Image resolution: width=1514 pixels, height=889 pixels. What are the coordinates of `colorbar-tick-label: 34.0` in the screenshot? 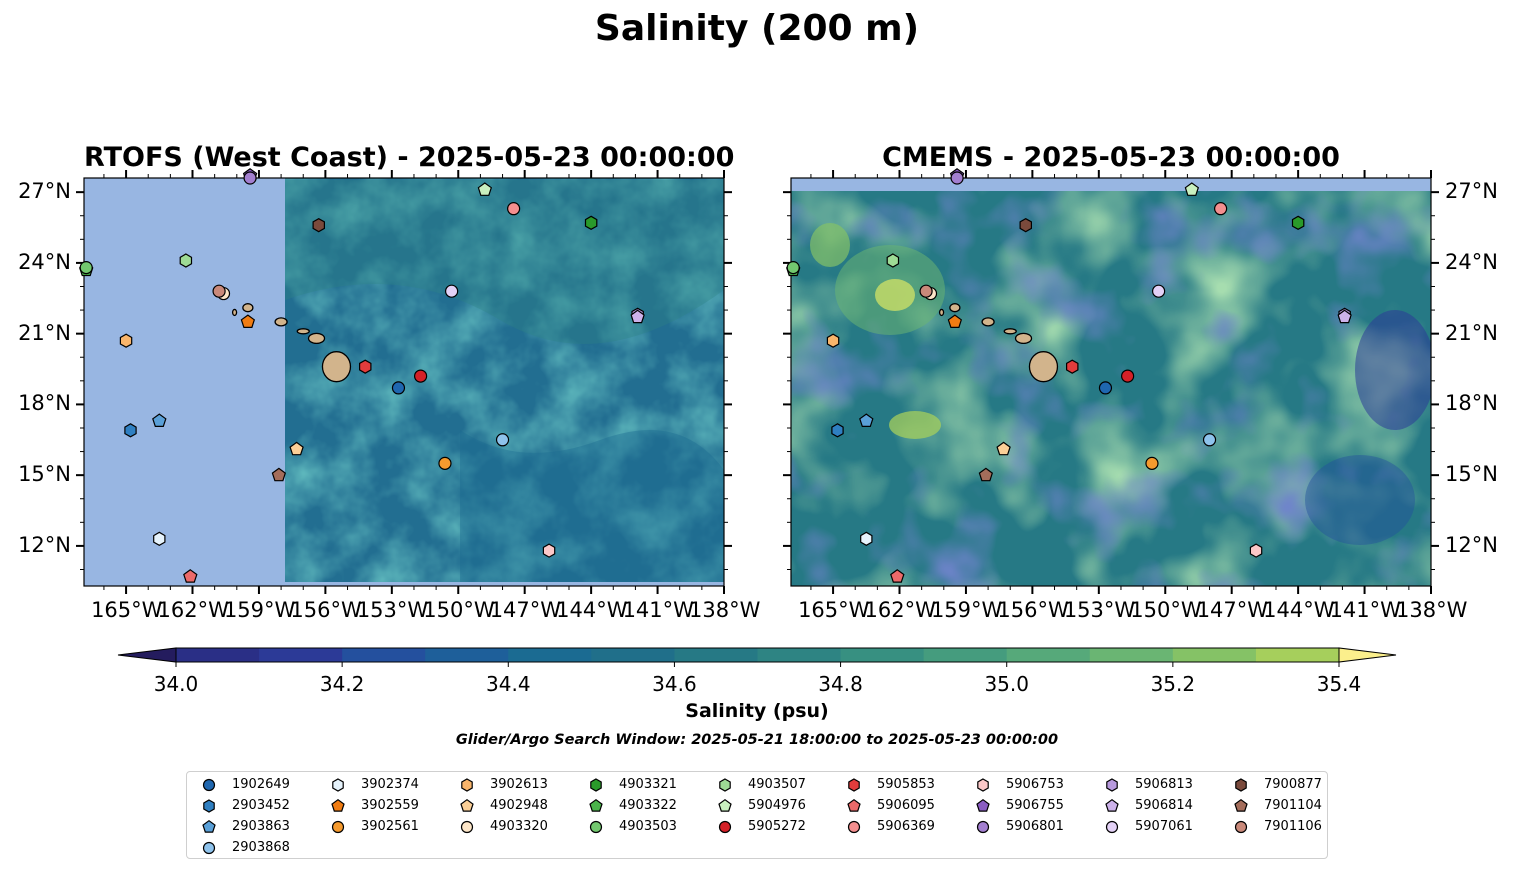 It's located at (176, 684).